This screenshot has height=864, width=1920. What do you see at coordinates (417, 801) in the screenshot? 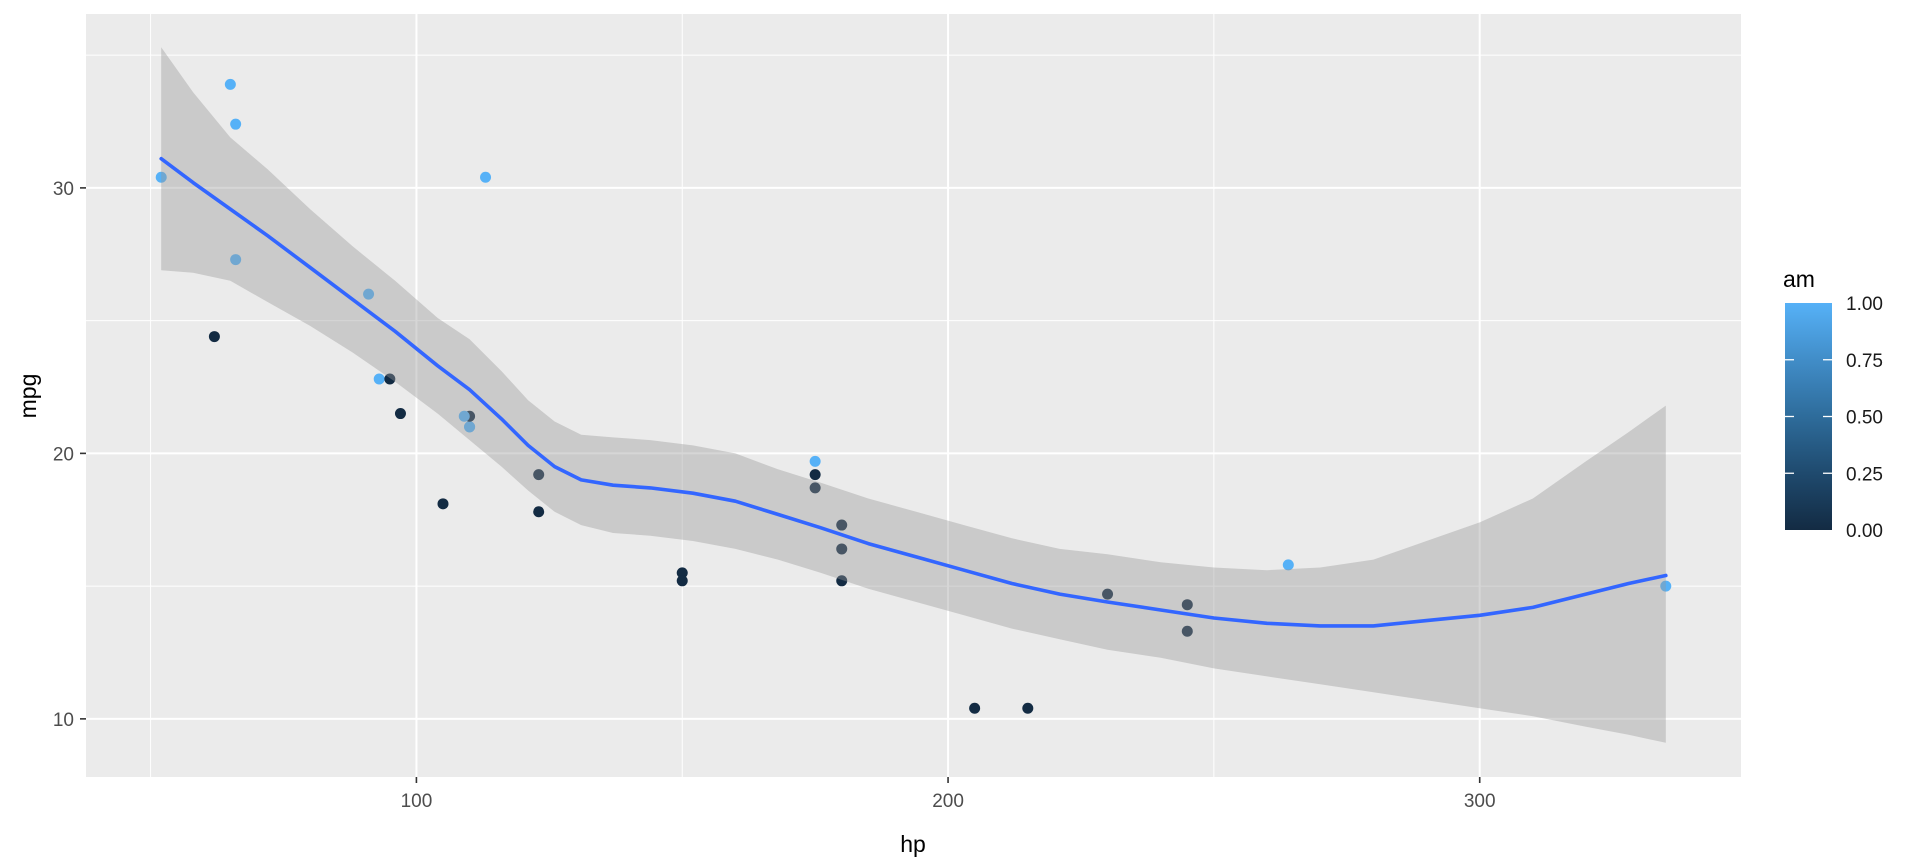
I see `x-tick-label: 100` at bounding box center [417, 801].